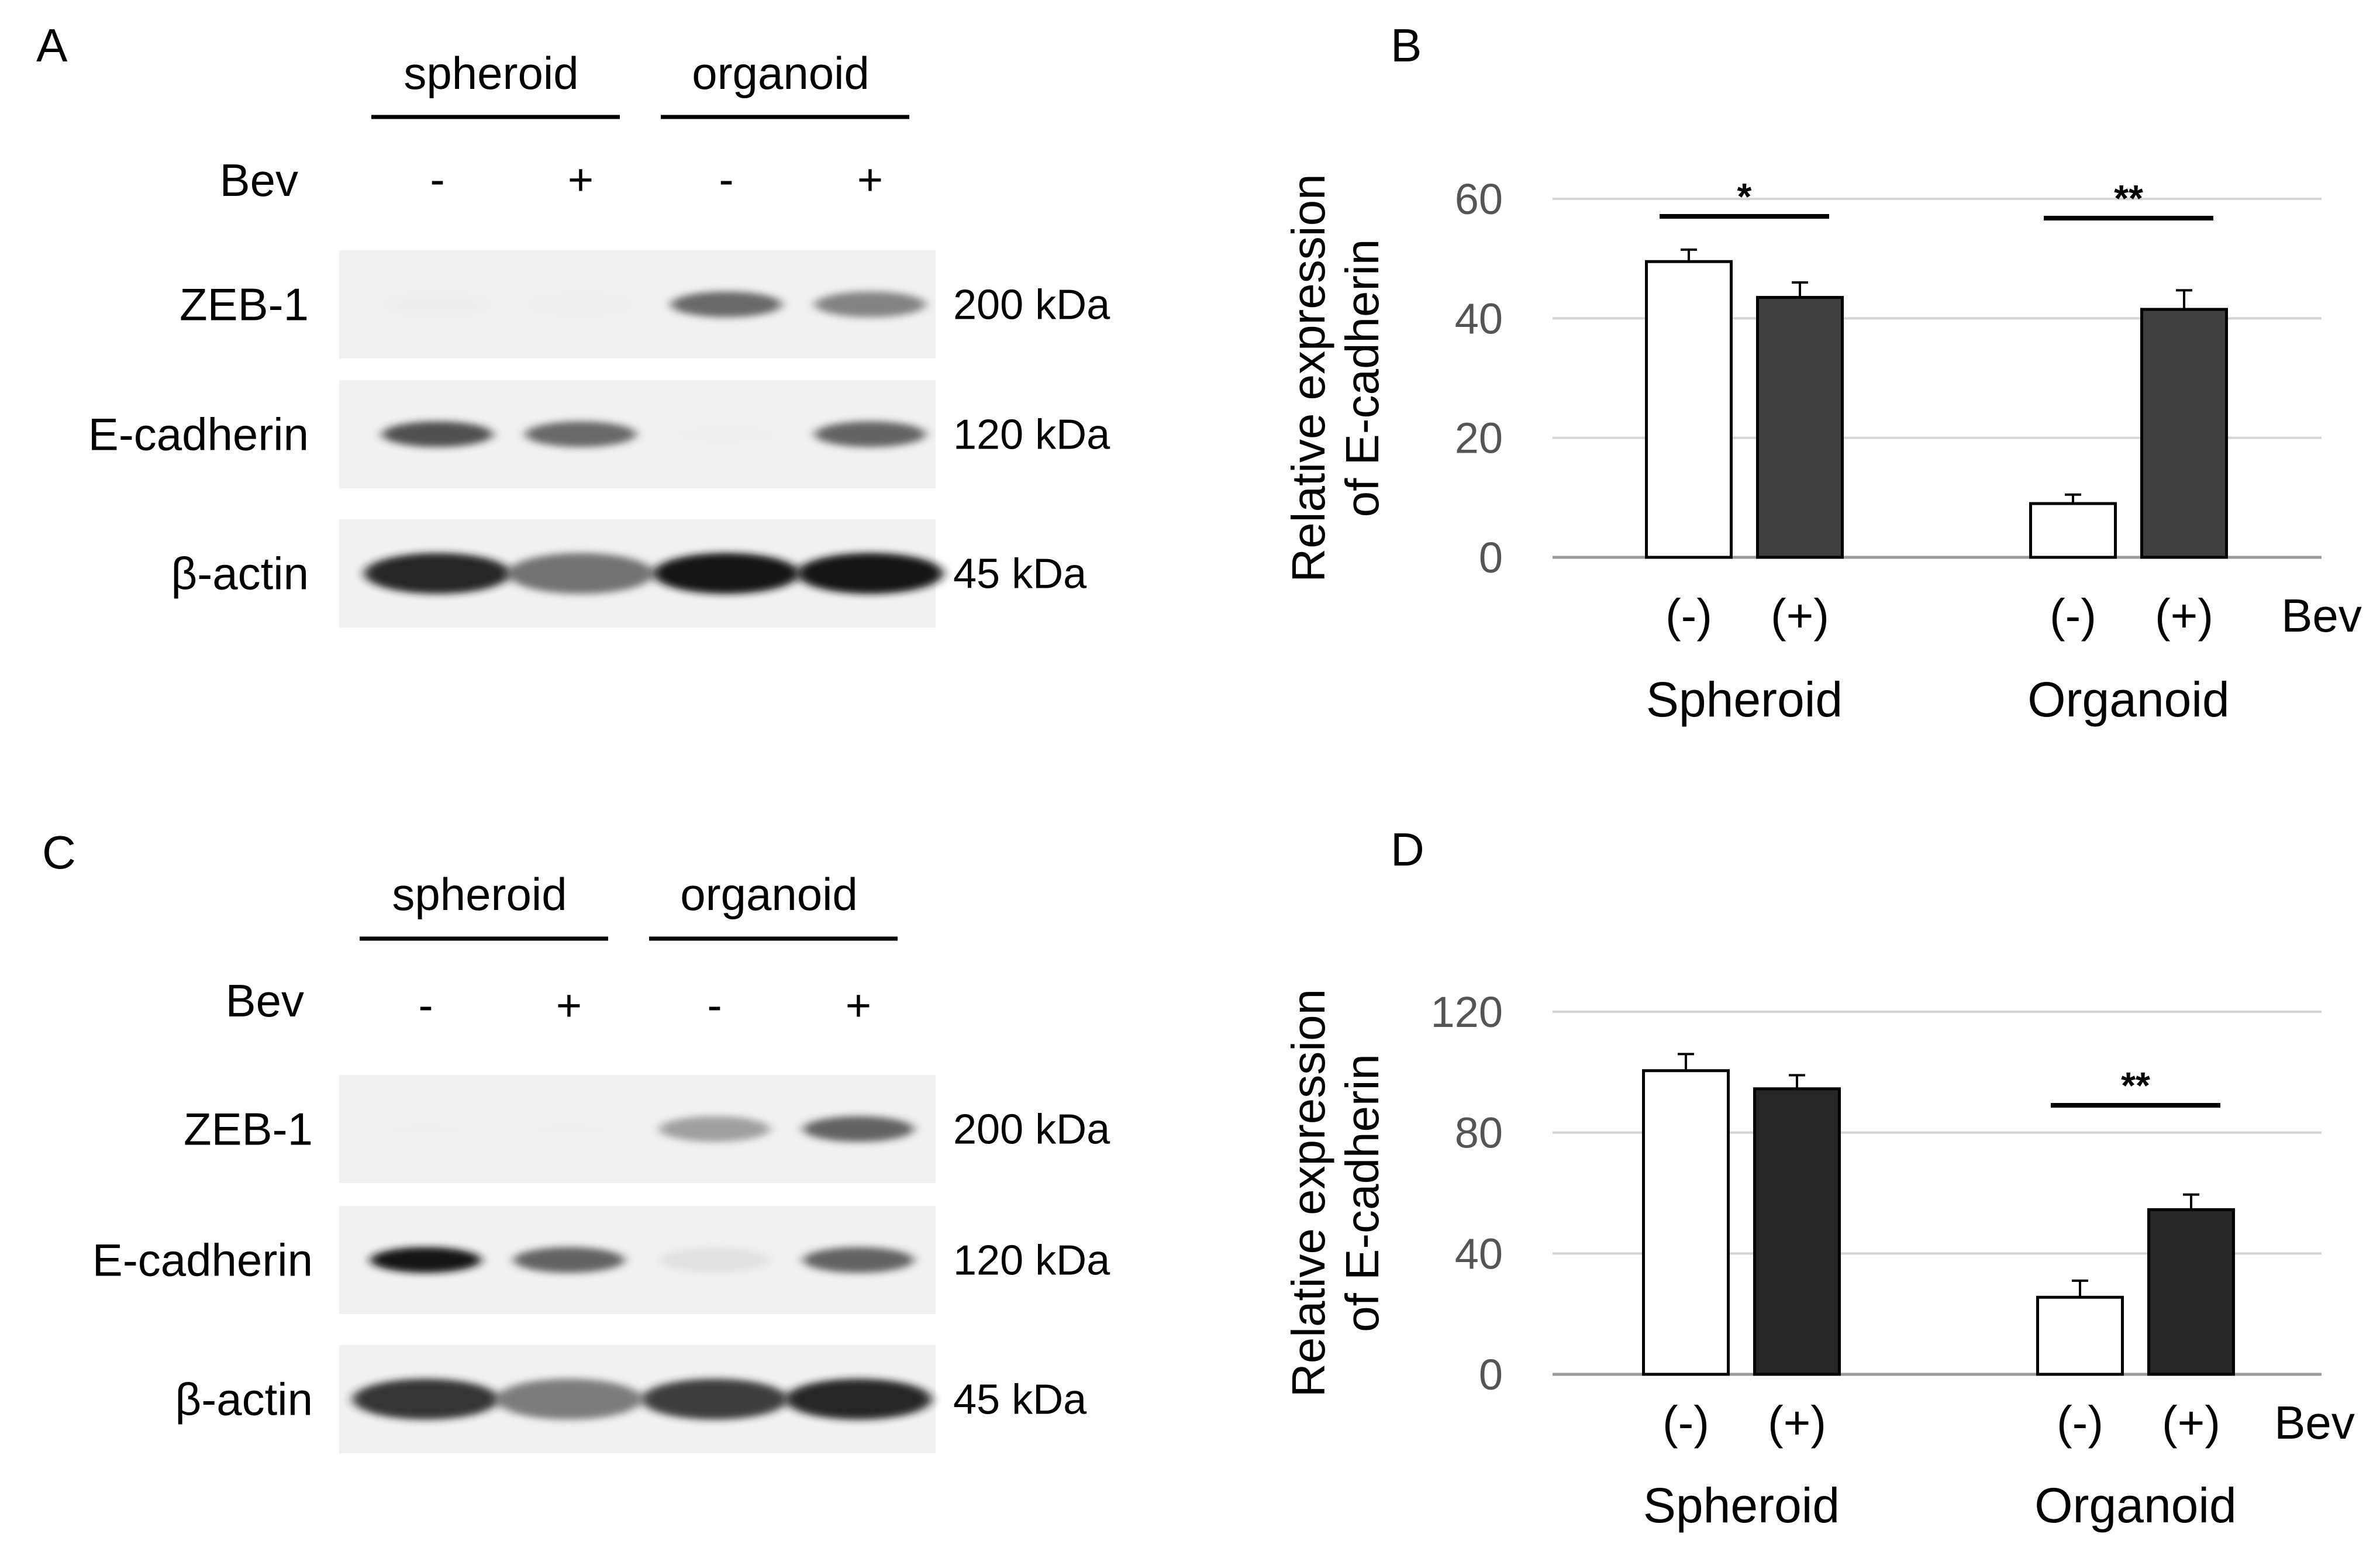  I want to click on y-tick-label: 120, so click(1467, 1012).